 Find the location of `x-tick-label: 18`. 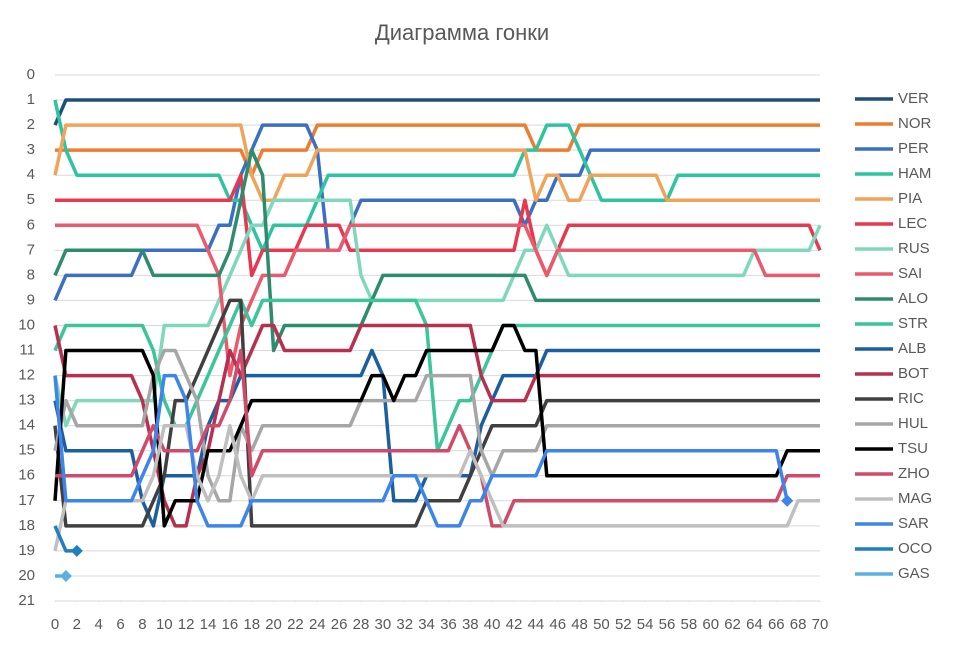

x-tick-label: 18 is located at coordinates (251, 624).